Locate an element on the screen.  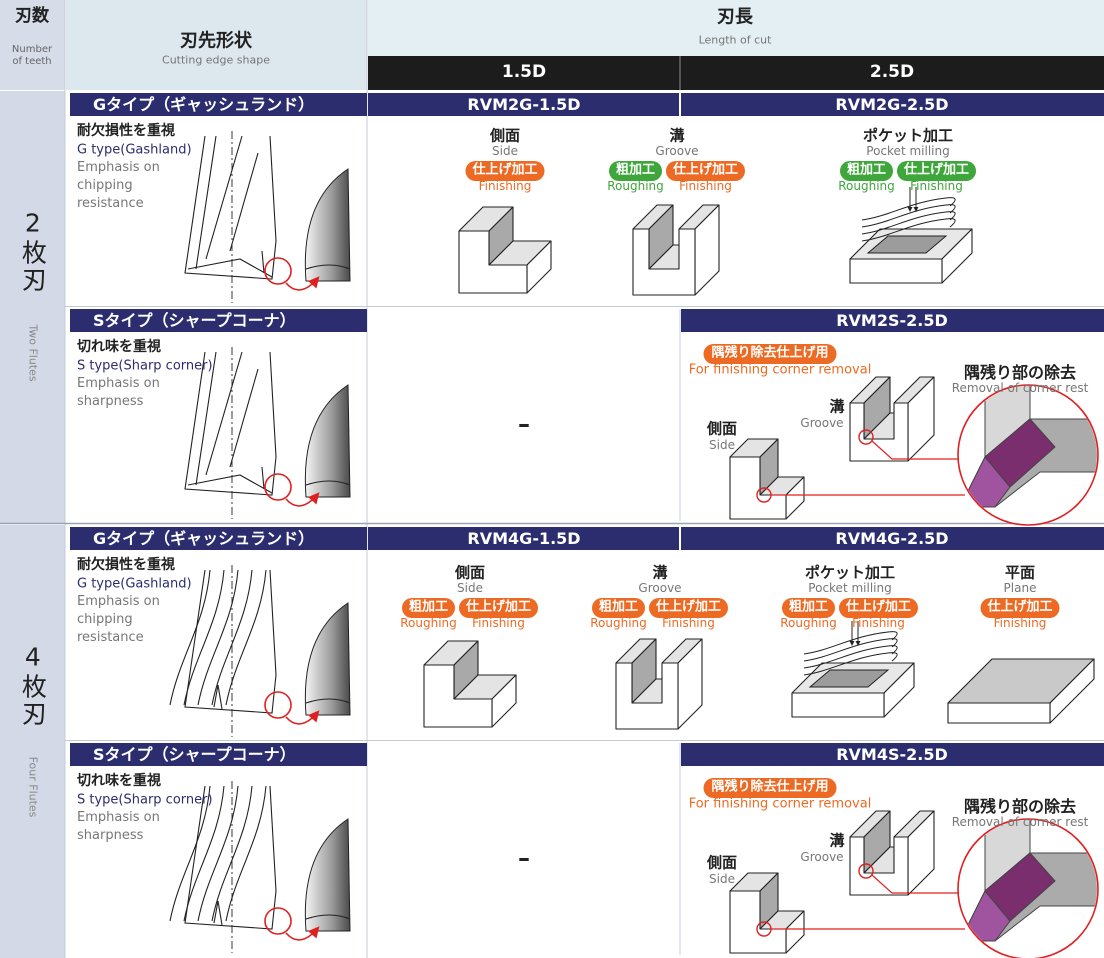
header-title: 刃先形状 is located at coordinates (216, 41).